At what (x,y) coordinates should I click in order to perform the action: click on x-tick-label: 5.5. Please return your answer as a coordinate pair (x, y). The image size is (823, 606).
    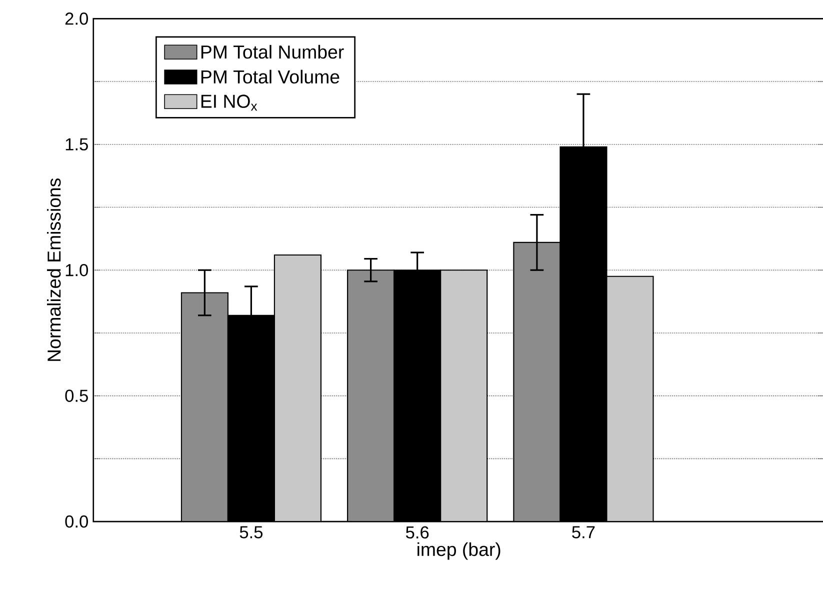
    Looking at the image, I should click on (251, 532).